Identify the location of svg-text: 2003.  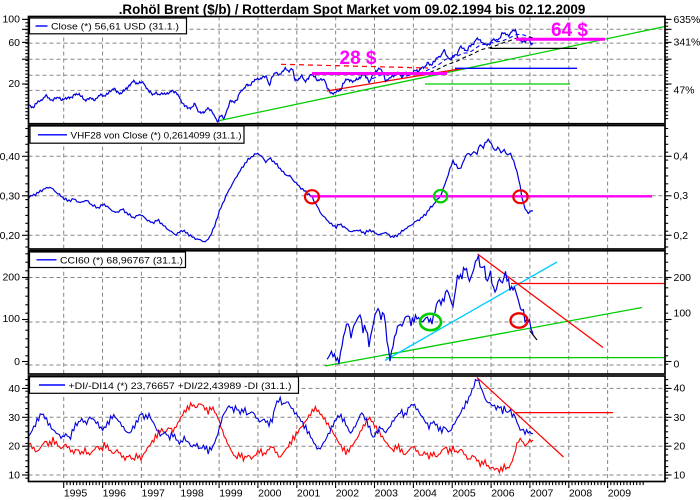
(387, 494).